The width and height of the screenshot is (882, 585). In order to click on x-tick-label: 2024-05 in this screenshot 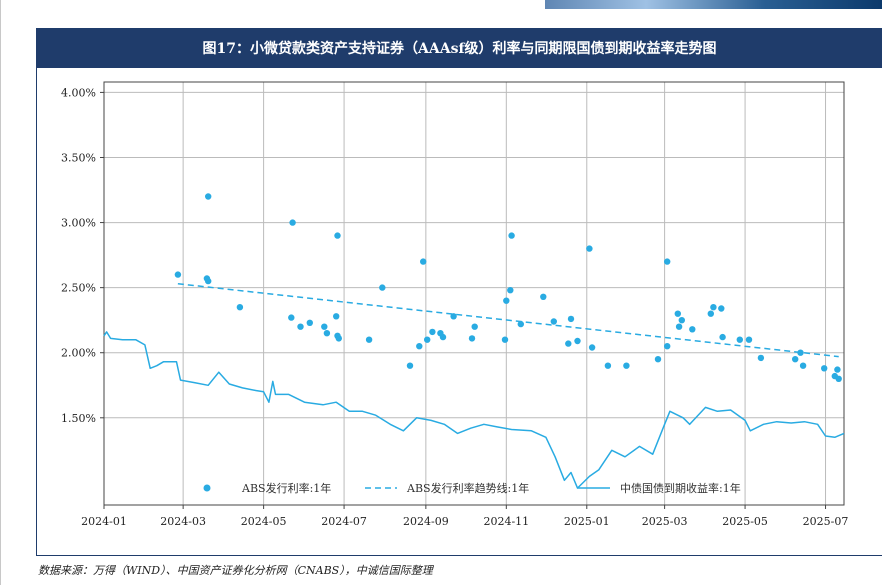, I will do `click(264, 521)`.